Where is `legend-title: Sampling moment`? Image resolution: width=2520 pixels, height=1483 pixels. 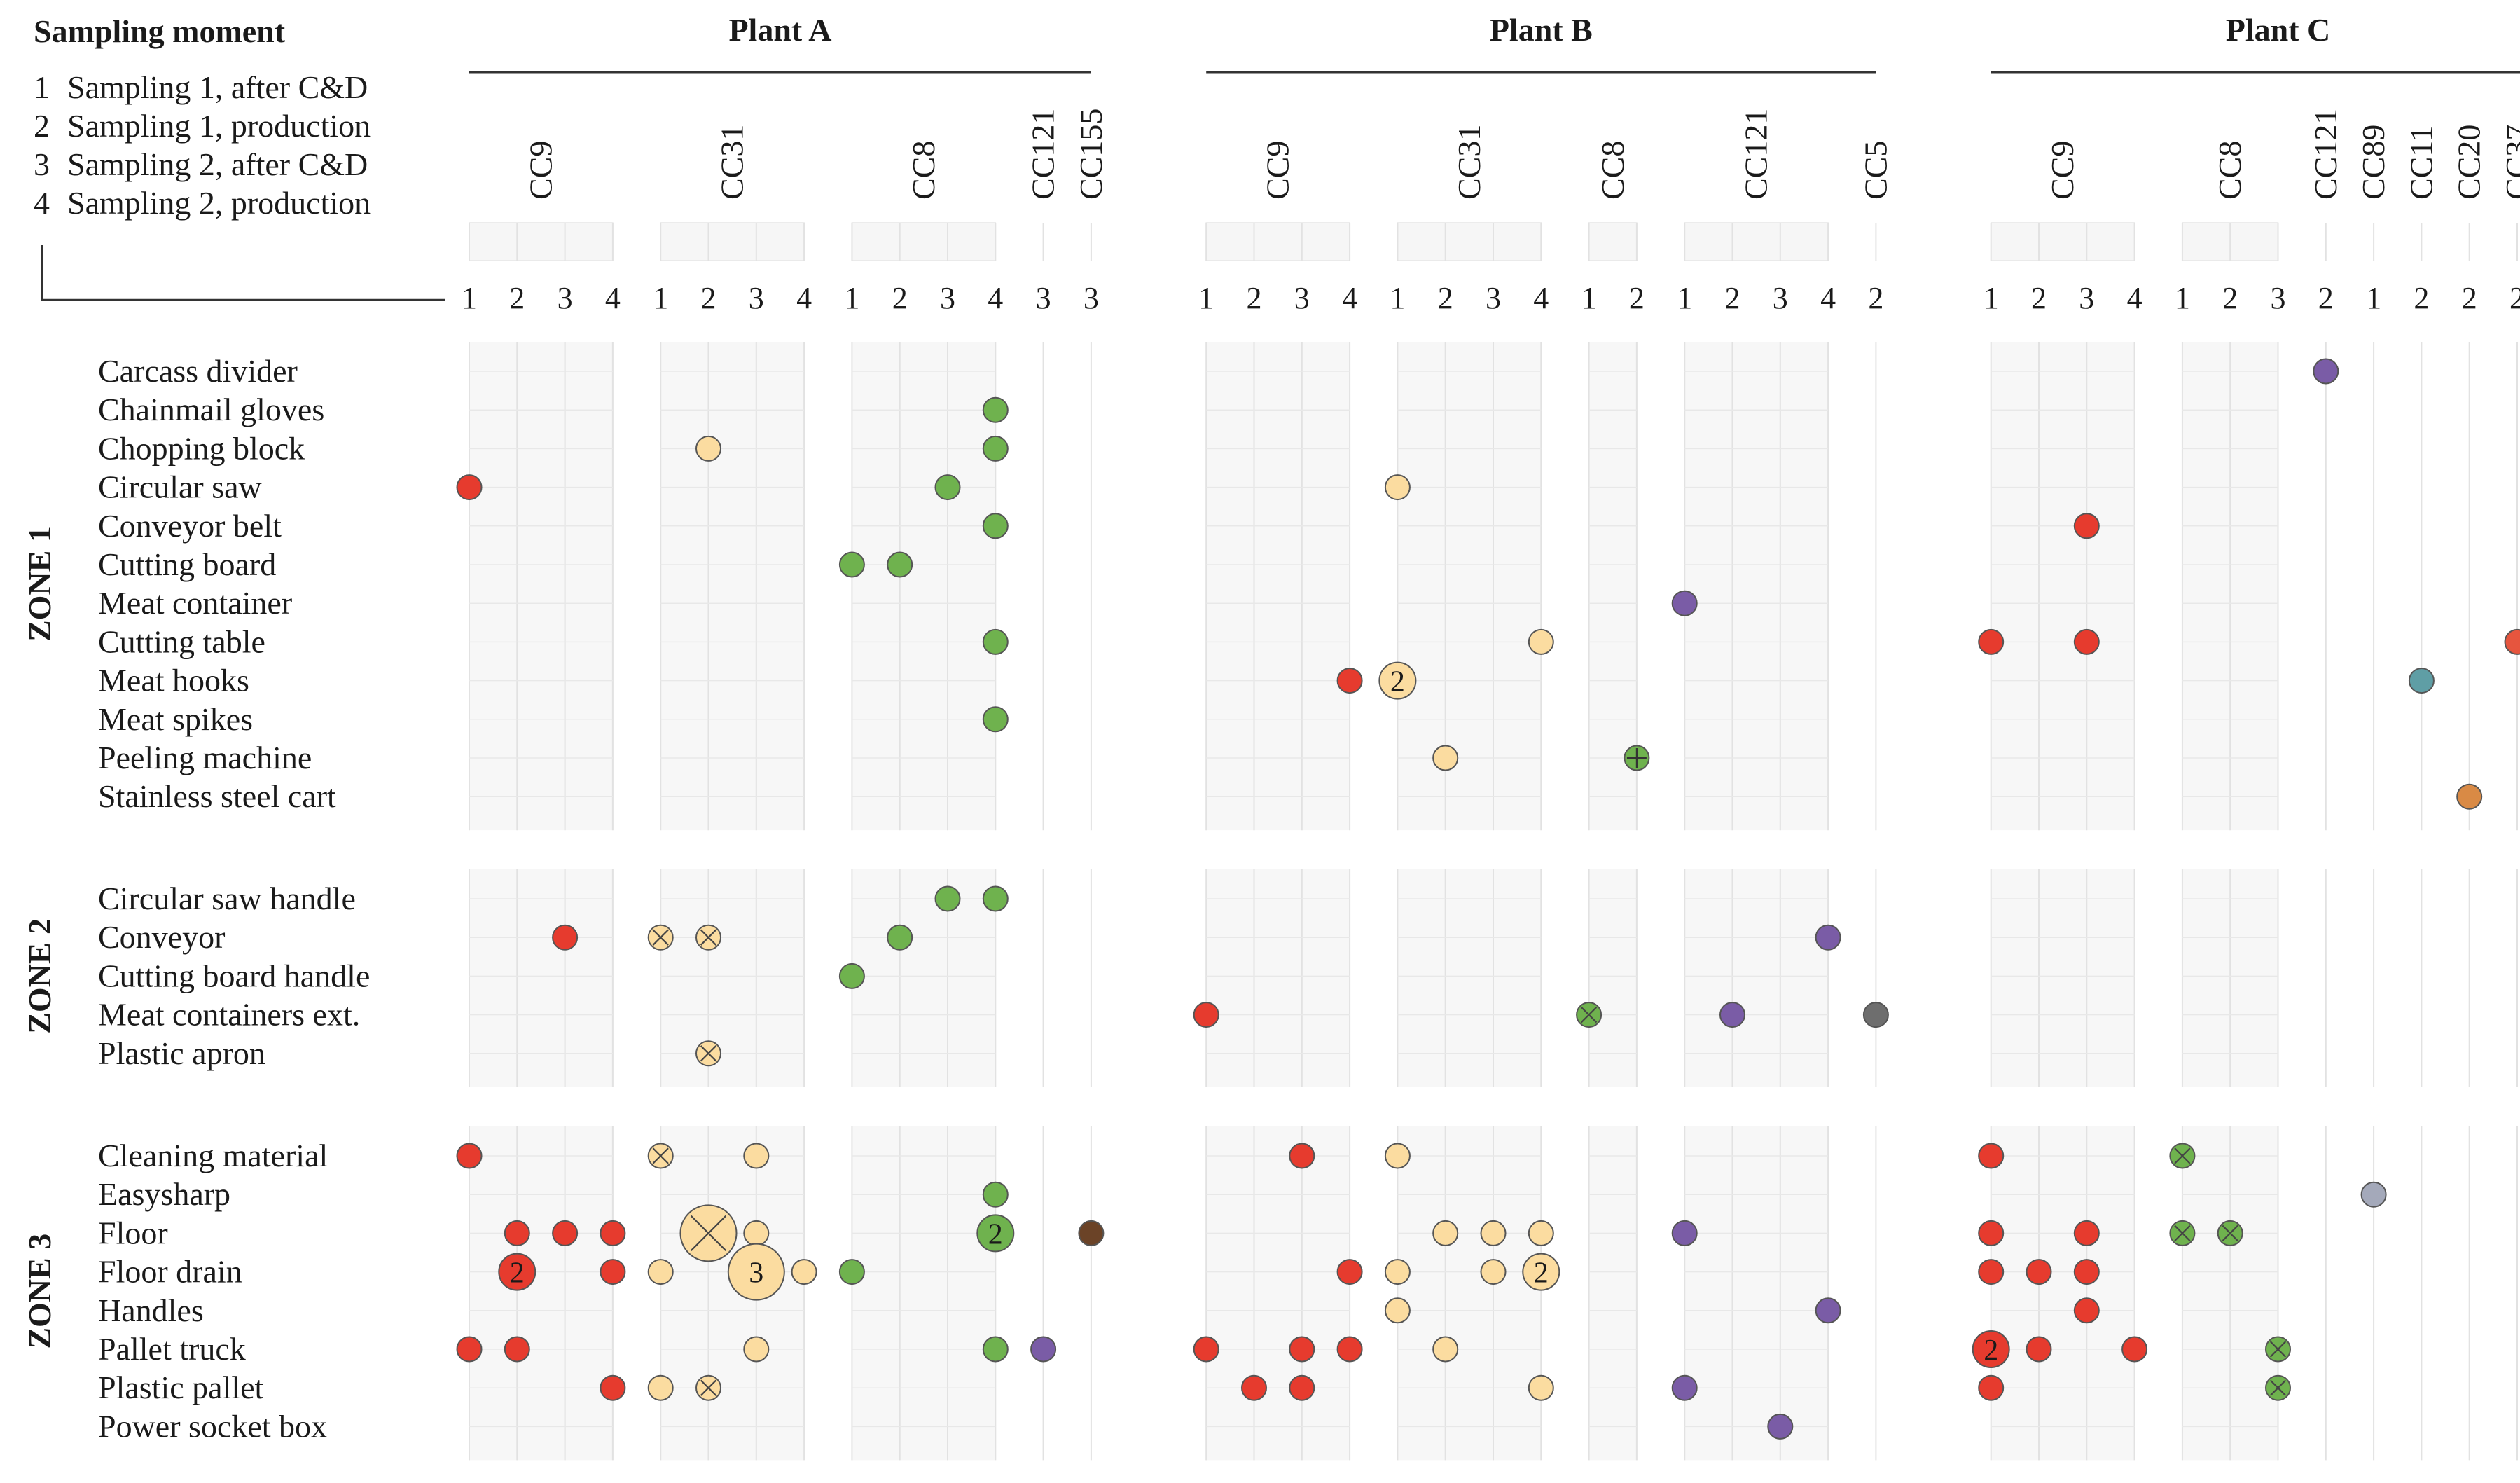 legend-title: Sampling moment is located at coordinates (160, 31).